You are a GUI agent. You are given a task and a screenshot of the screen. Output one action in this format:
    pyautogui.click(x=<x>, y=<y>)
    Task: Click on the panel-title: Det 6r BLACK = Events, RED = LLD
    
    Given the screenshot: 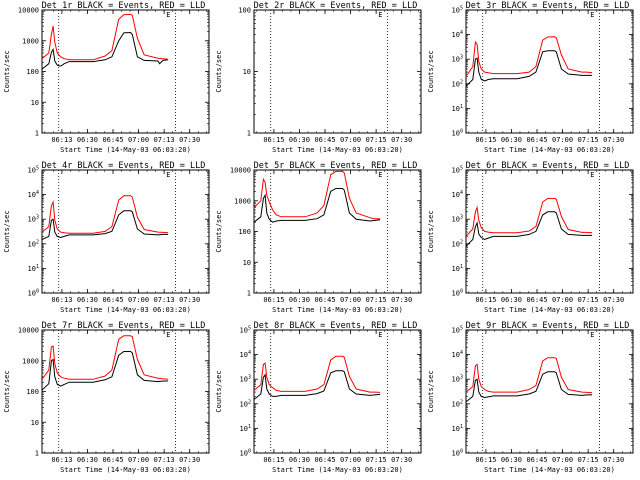 What is the action you would take?
    pyautogui.click(x=548, y=166)
    